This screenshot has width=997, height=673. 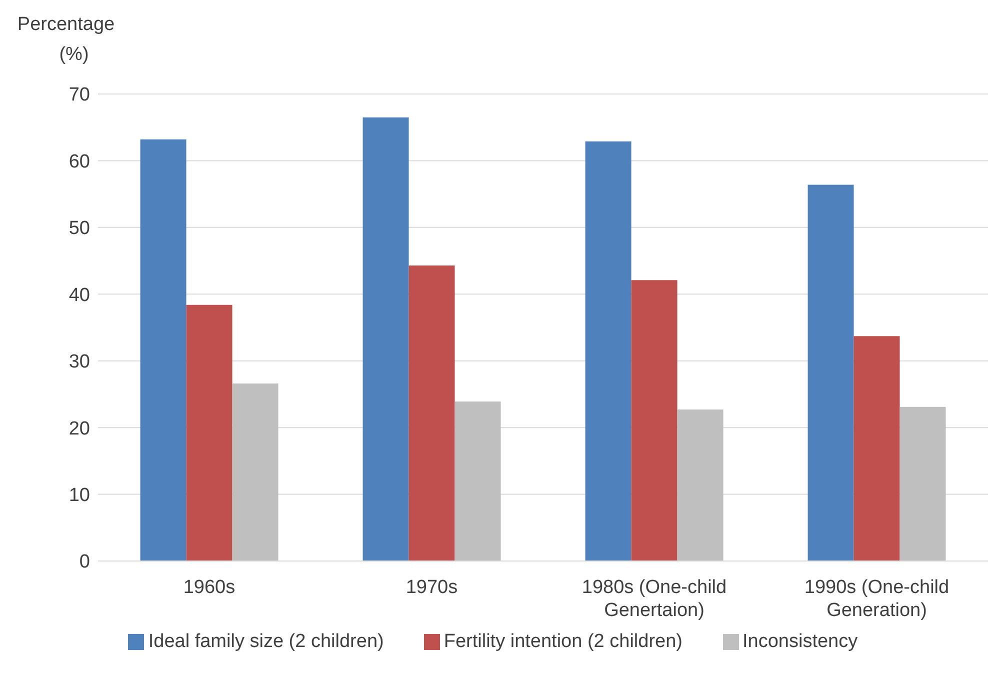 What do you see at coordinates (209, 587) in the screenshot?
I see `x-tick-label: 1960s` at bounding box center [209, 587].